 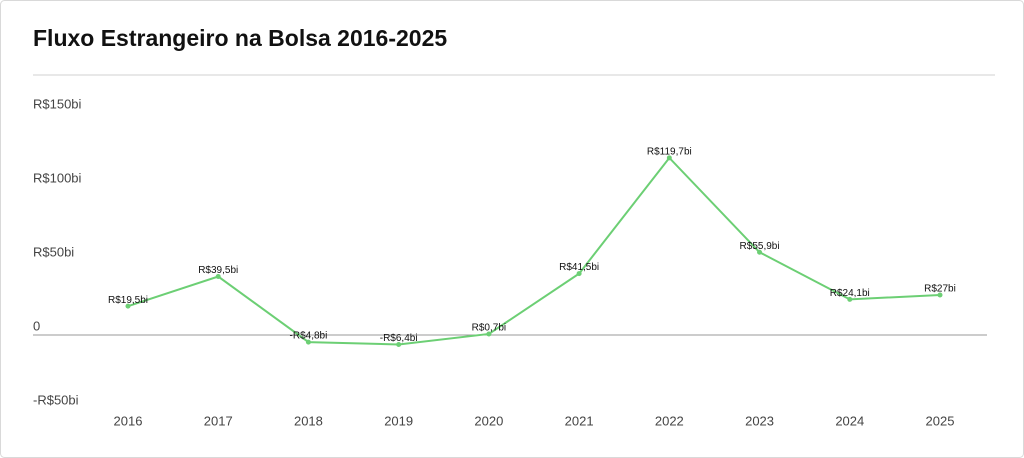 I want to click on x-tick-label: 2018, so click(x=308, y=420).